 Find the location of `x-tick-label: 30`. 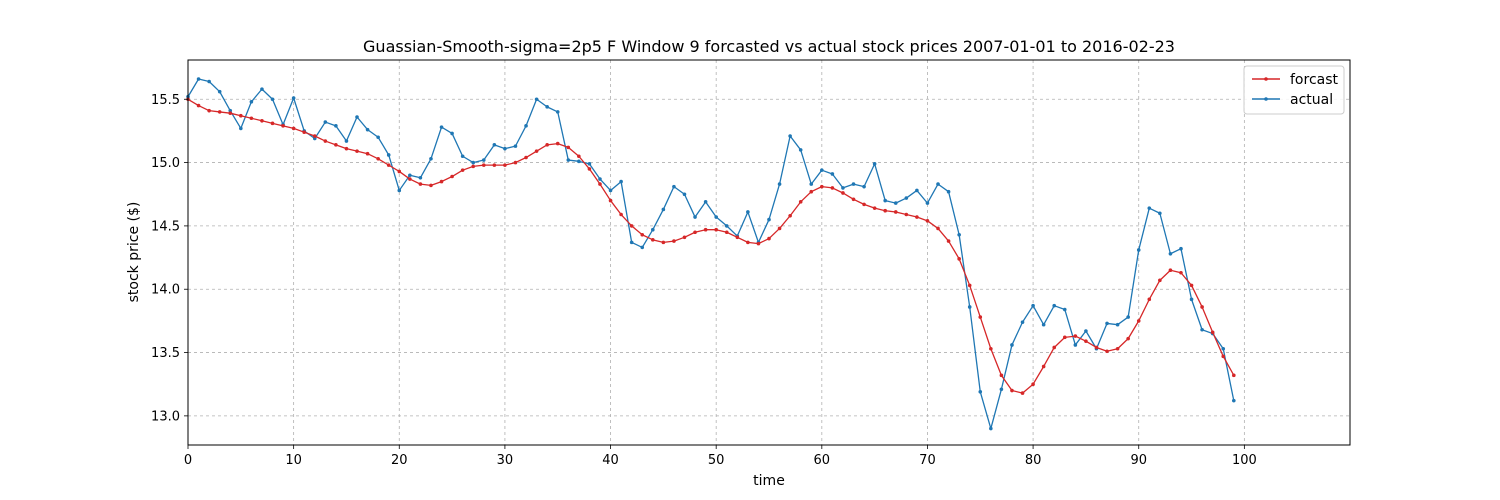

x-tick-label: 30 is located at coordinates (505, 460).